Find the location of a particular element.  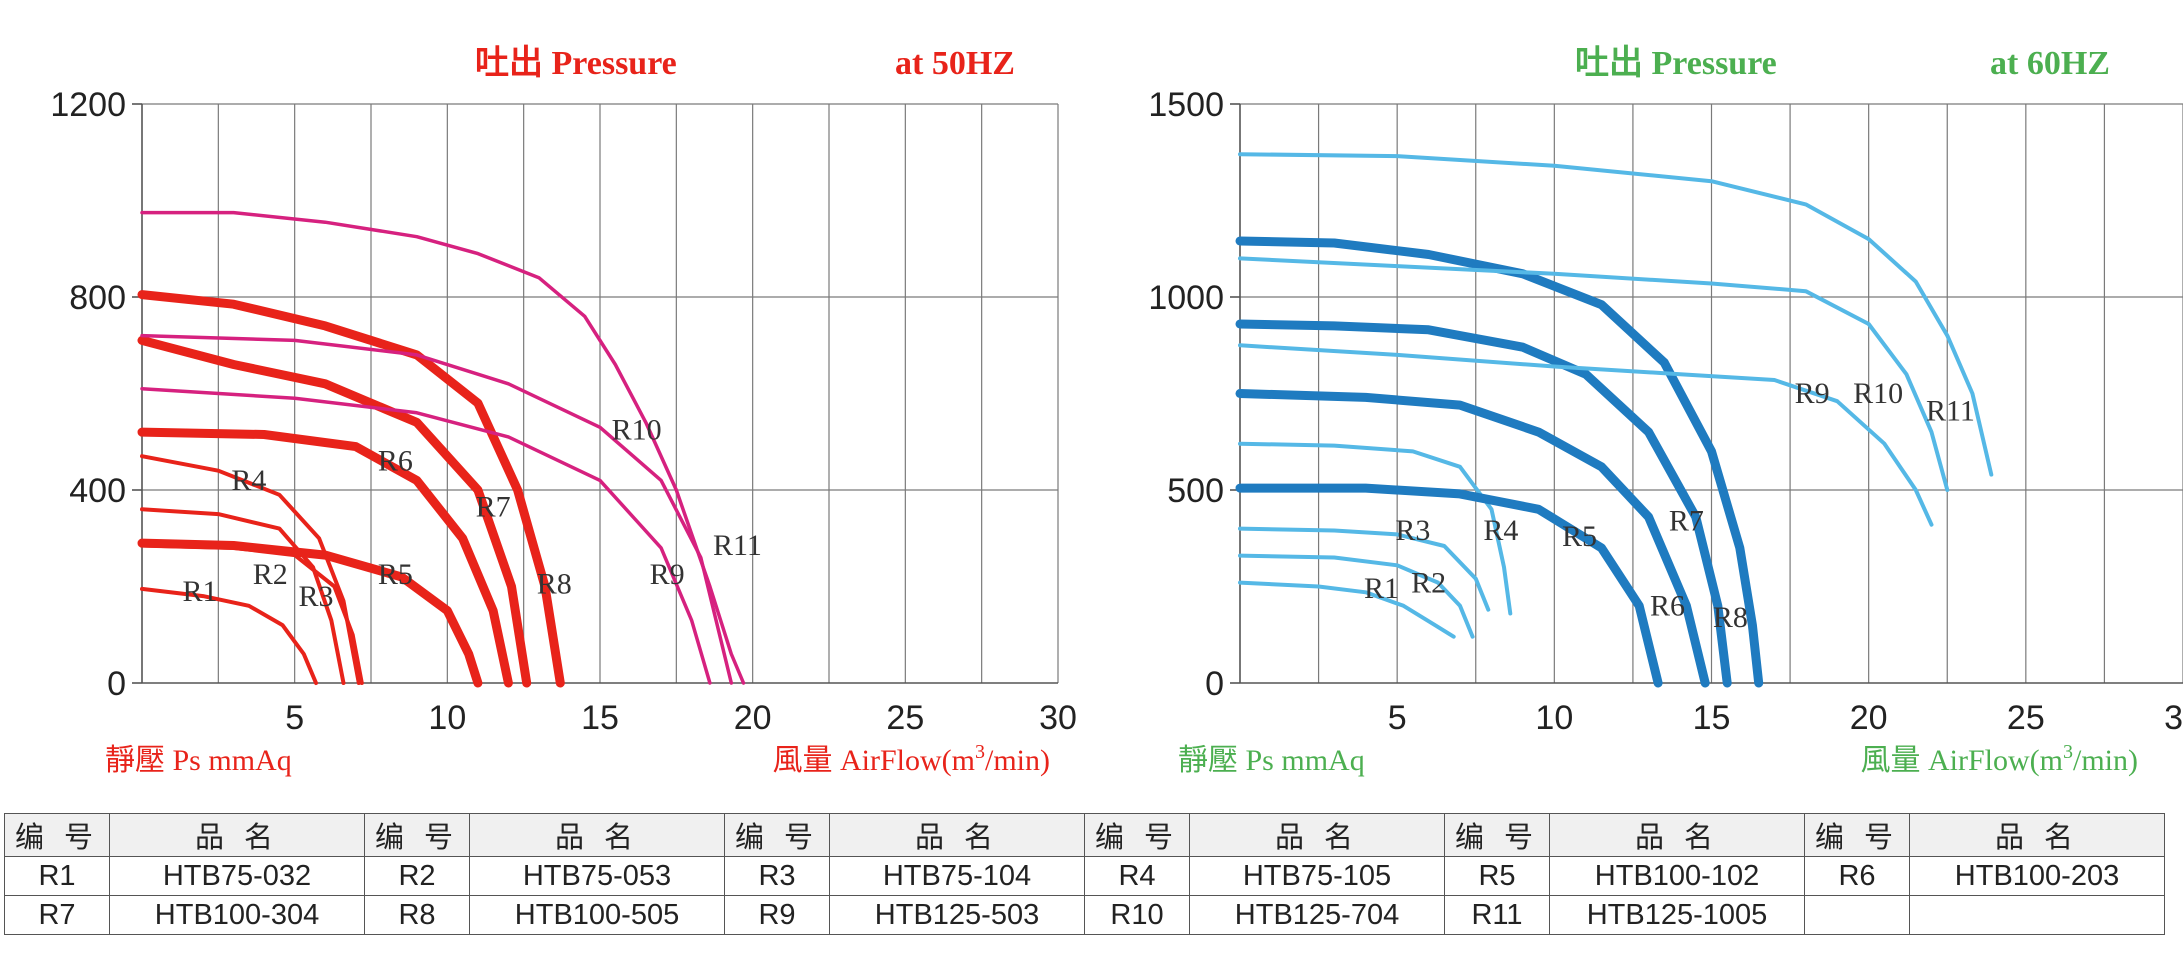

model-name: HTB75-105 is located at coordinates (1317, 876).